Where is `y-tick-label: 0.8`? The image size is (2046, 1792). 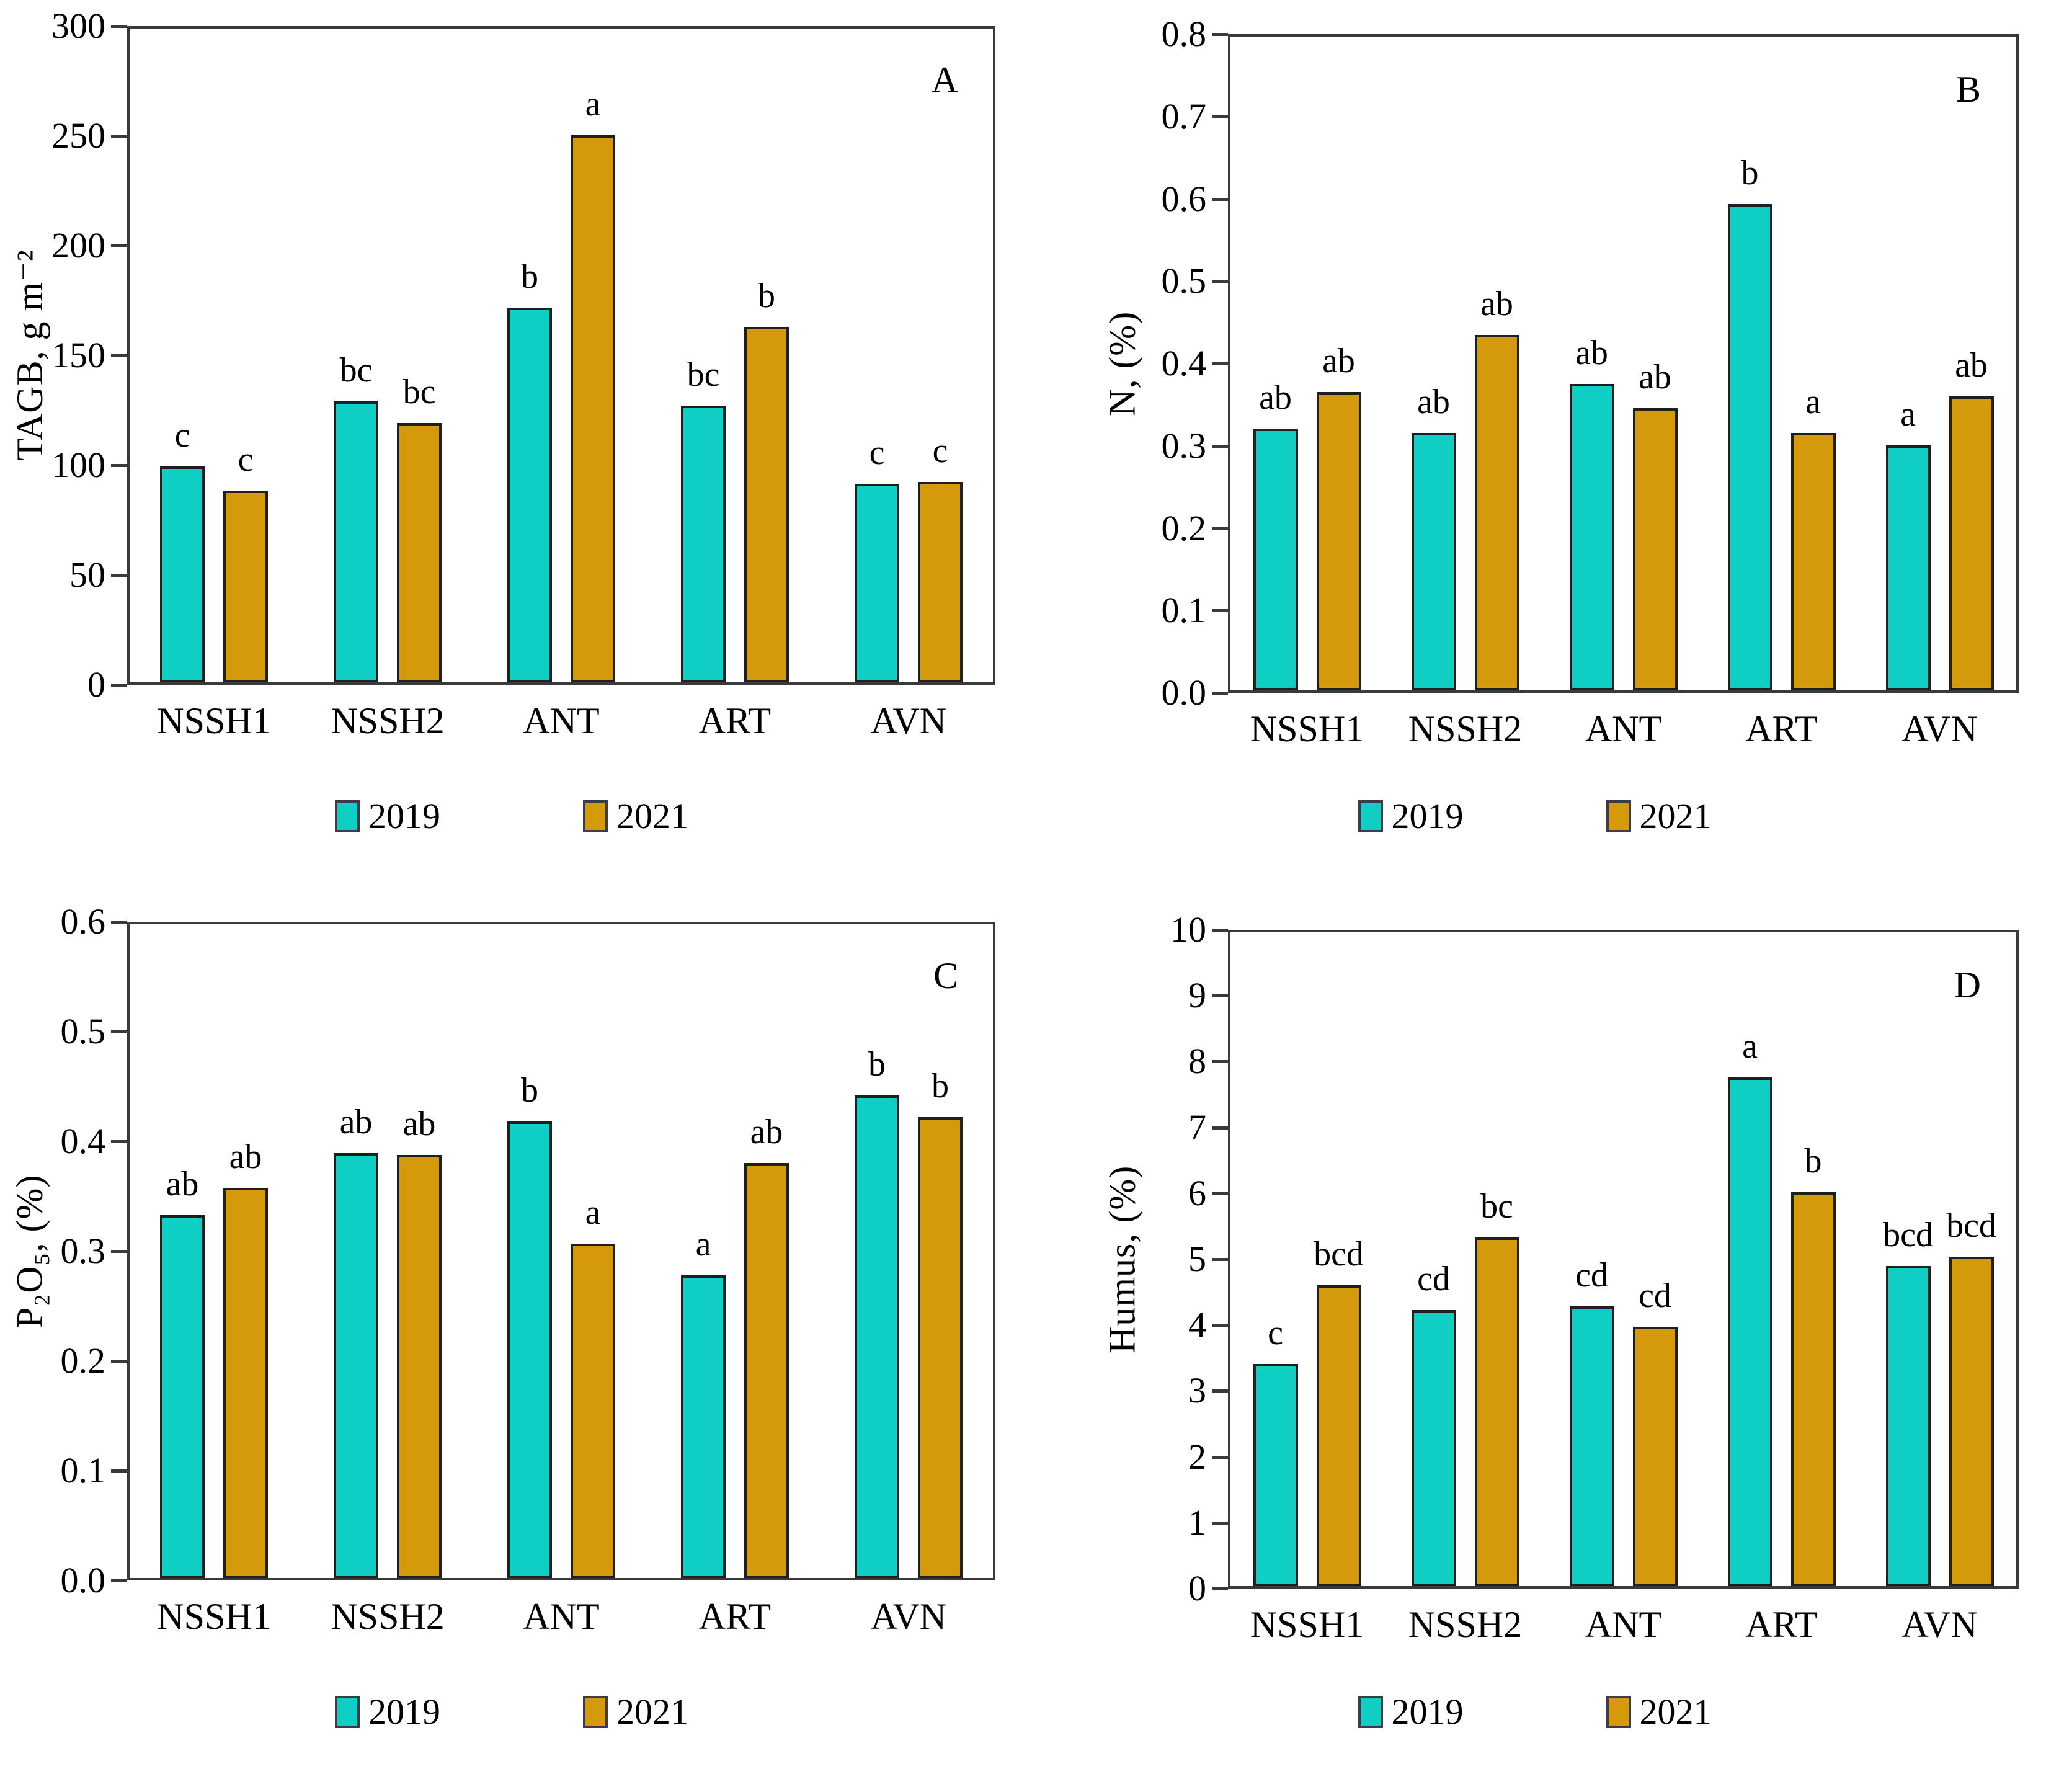 y-tick-label: 0.8 is located at coordinates (1184, 34).